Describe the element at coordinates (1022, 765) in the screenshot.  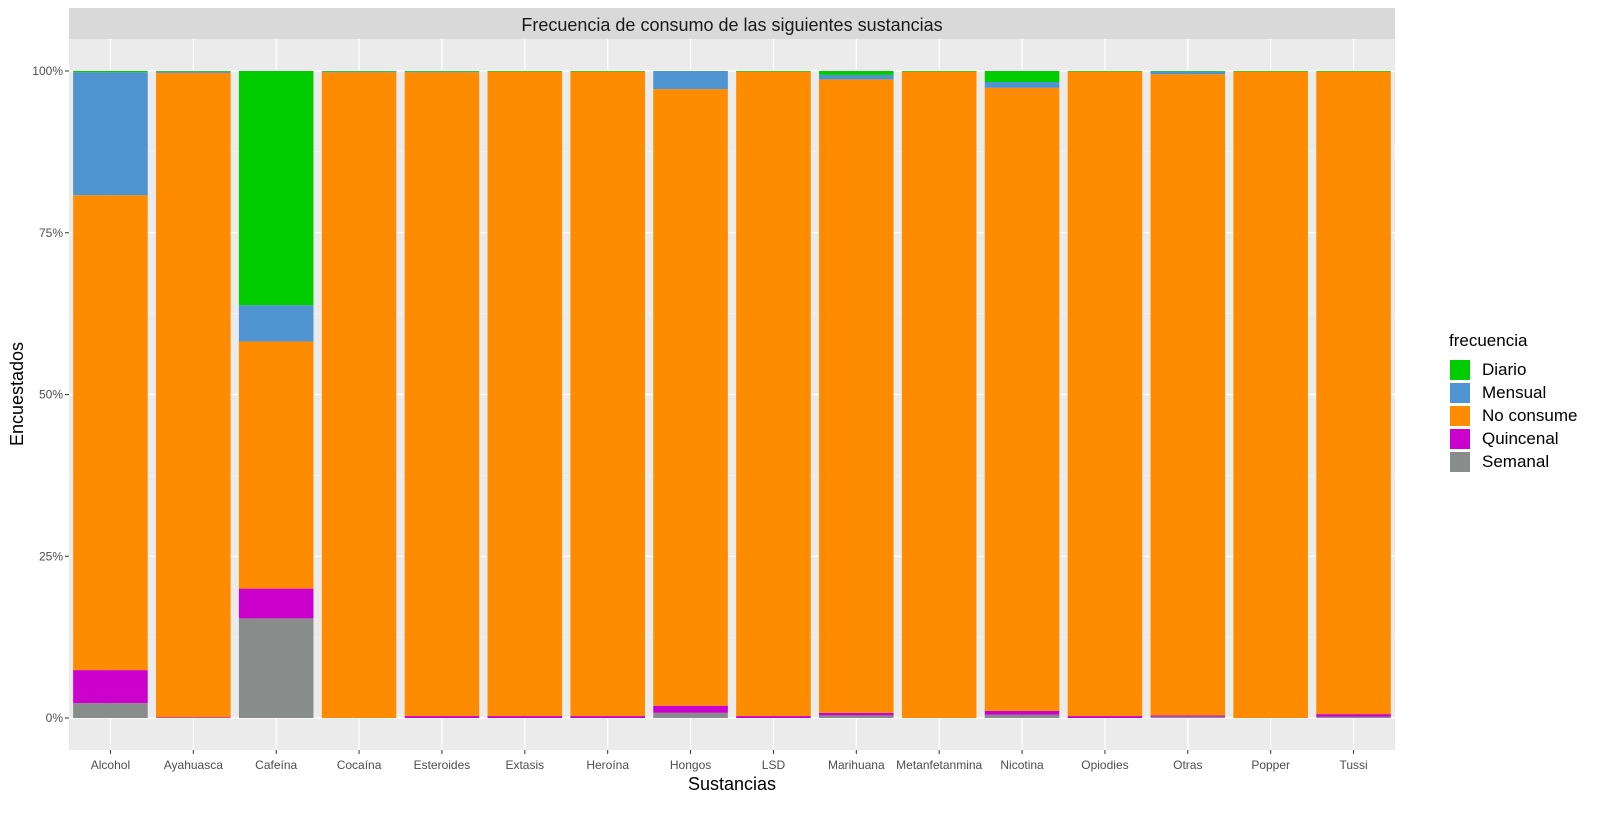
I see `x-tick-label: Nicotina` at that location.